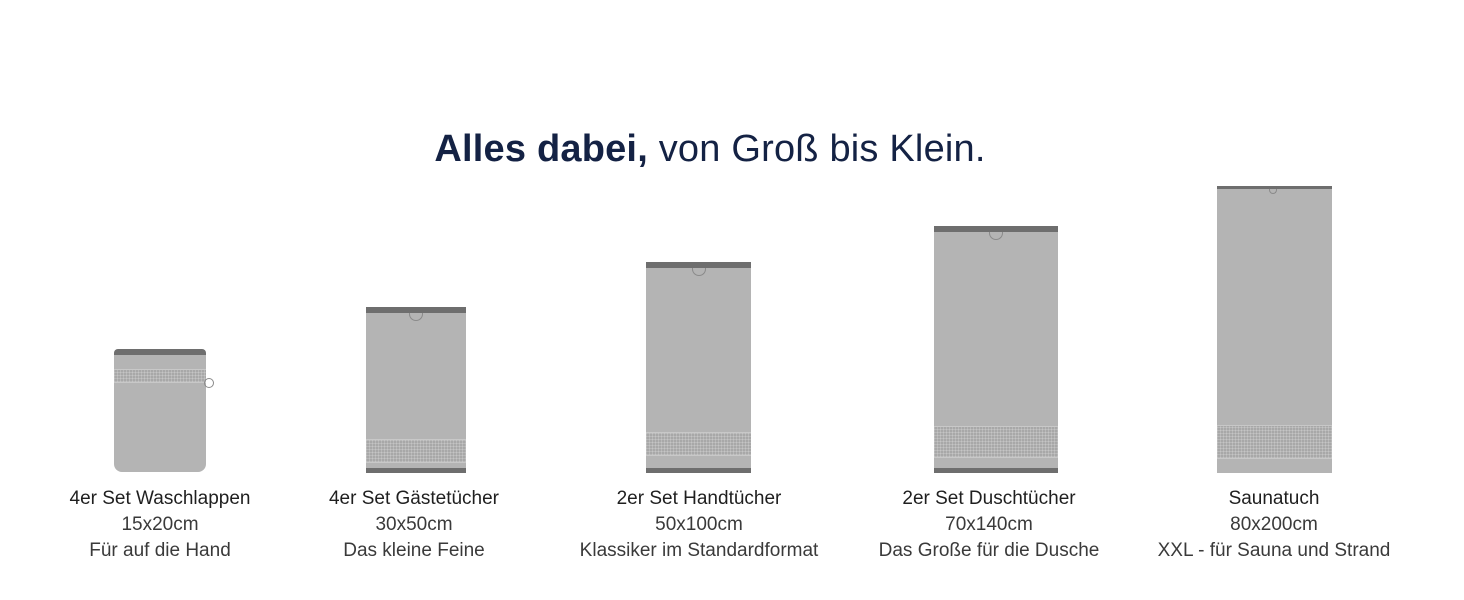  I want to click on product-description: Für auf die Hand, so click(160, 550).